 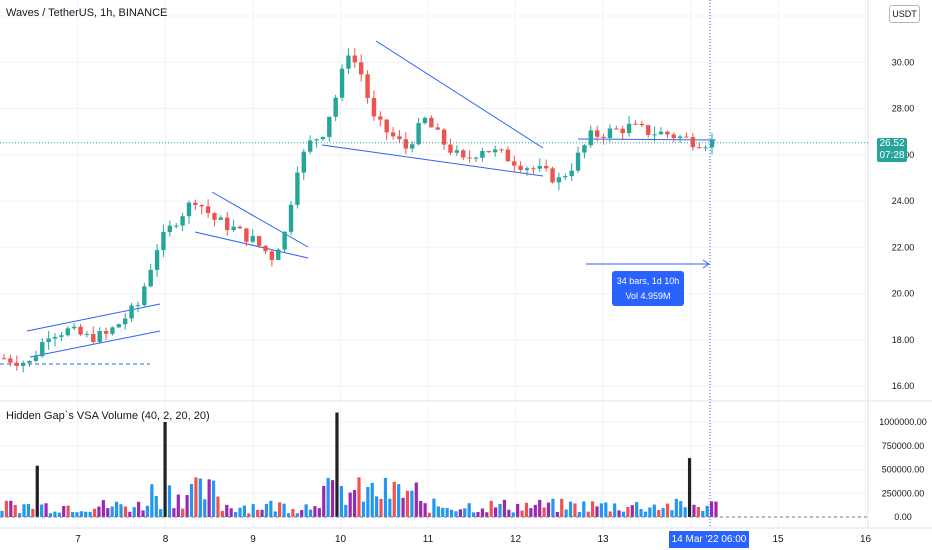 What do you see at coordinates (903, 422) in the screenshot?
I see `volume-tick-label: 1000000.00` at bounding box center [903, 422].